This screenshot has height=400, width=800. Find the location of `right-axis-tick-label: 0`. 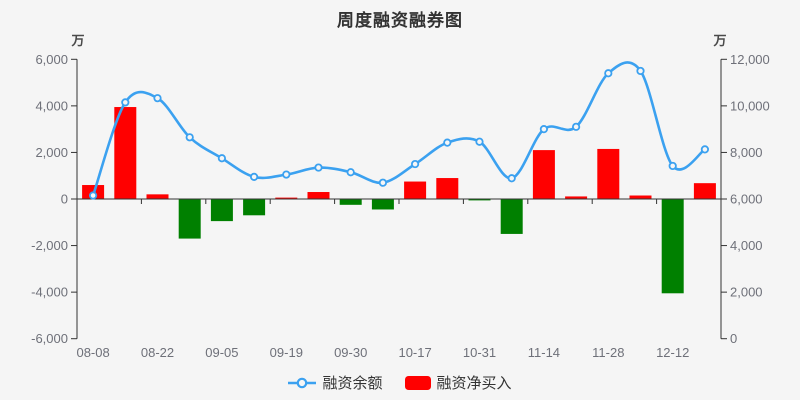

right-axis-tick-label: 0 is located at coordinates (733, 338).